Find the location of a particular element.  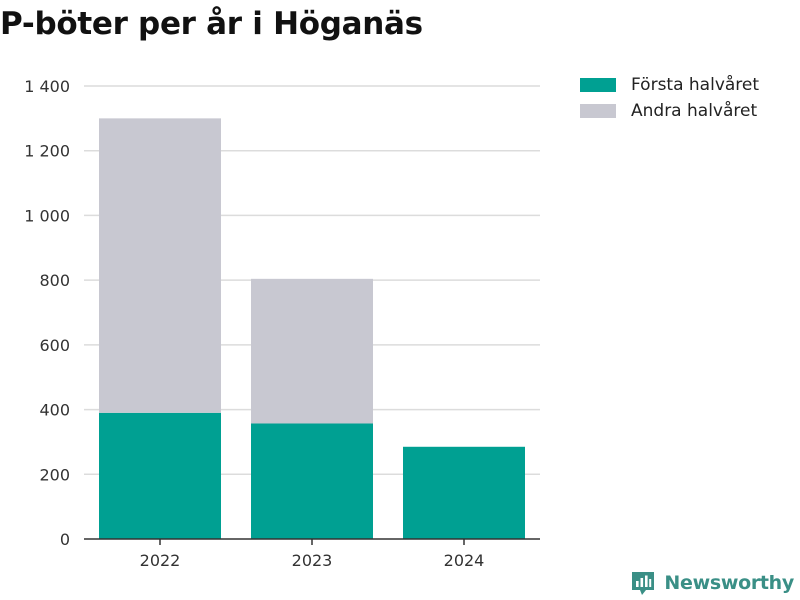

x-tick-label: 2024 is located at coordinates (464, 560).